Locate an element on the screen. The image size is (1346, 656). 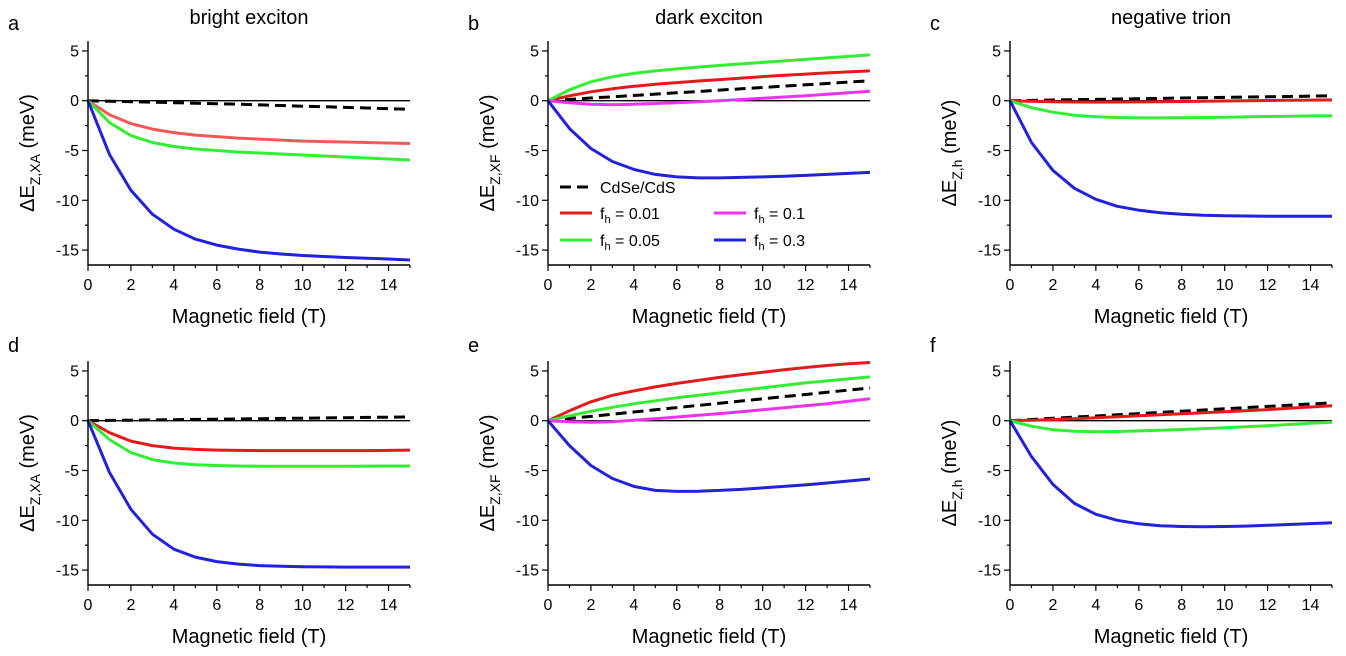
y-axis-label: ΔEZ,XA (meV) is located at coordinates (30, 153).